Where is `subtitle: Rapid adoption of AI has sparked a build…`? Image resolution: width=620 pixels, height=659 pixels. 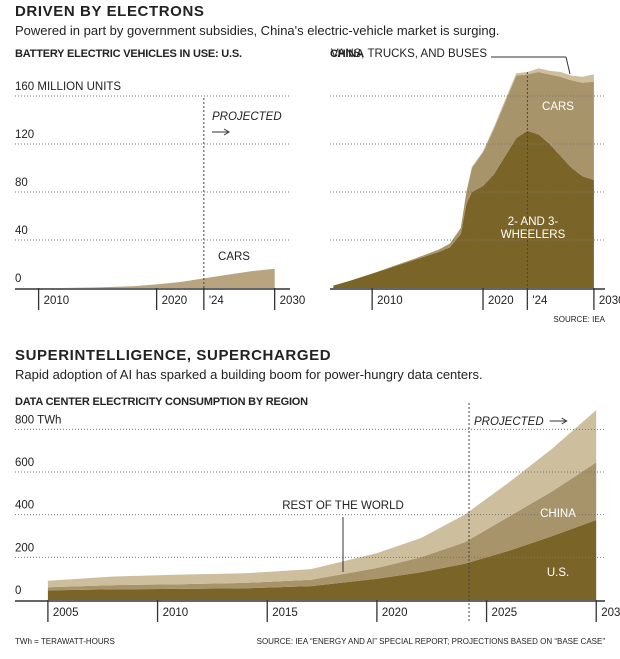
subtitle: Rapid adoption of AI has sparked a build… is located at coordinates (249, 374).